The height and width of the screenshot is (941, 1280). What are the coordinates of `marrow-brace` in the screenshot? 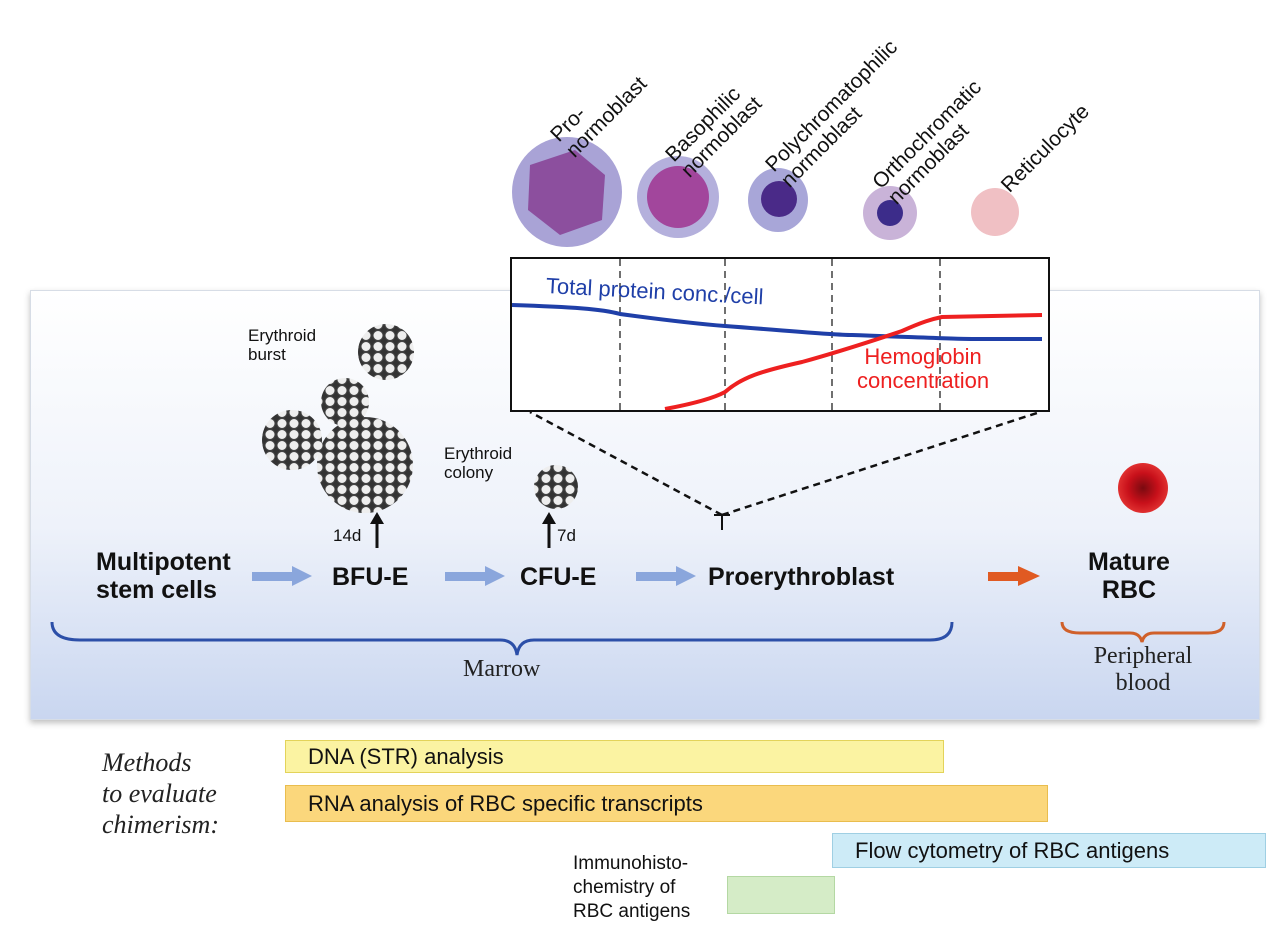 It's located at (502, 638).